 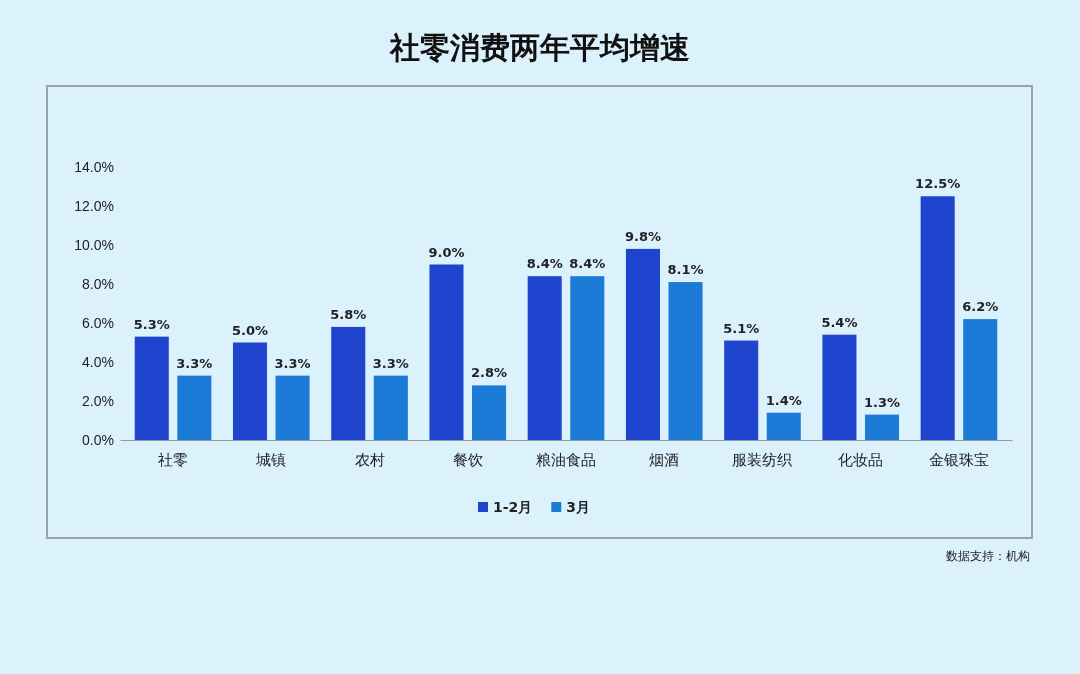 I want to click on data-label: 5.0%, so click(x=250, y=330).